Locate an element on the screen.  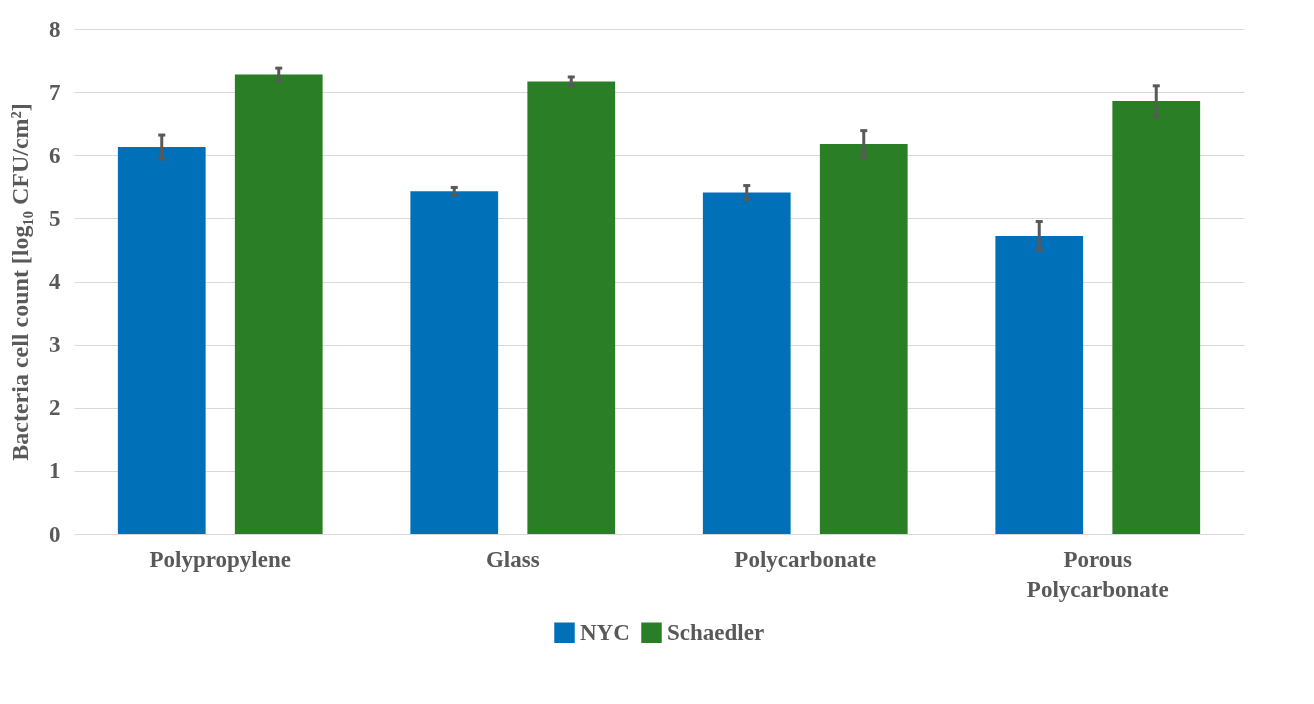
legend-label: Schaedler is located at coordinates (716, 632).